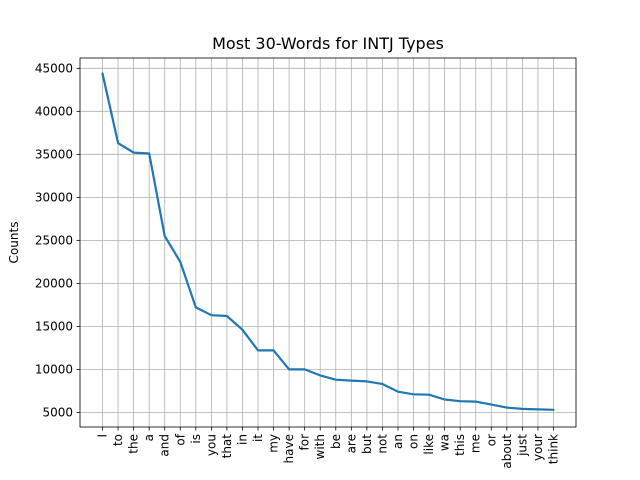 The width and height of the screenshot is (640, 480). Describe the element at coordinates (54, 154) in the screenshot. I see `y-tick-label: 35000` at that location.